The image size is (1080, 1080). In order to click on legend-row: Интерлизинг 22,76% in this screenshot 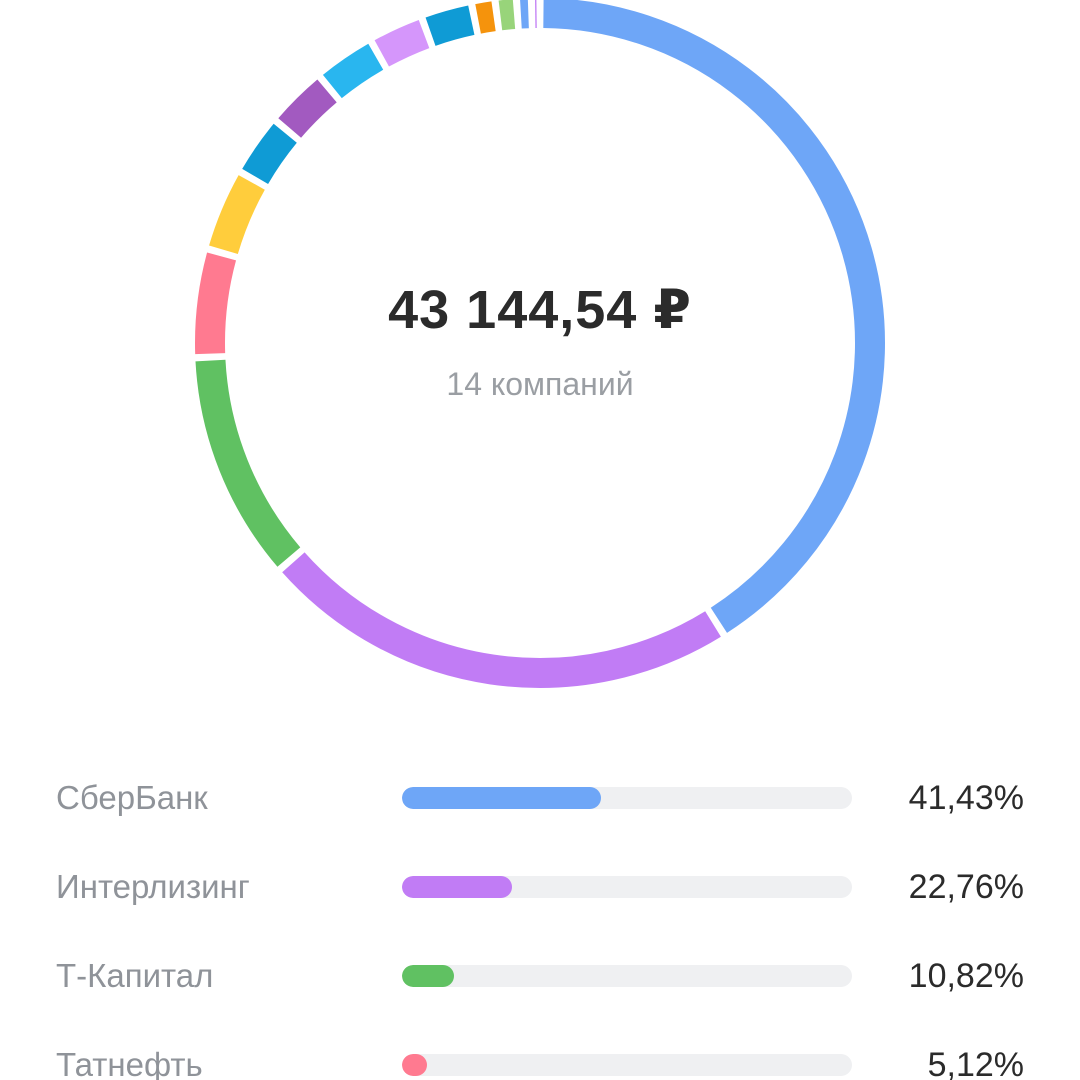, I will do `click(540, 885)`.